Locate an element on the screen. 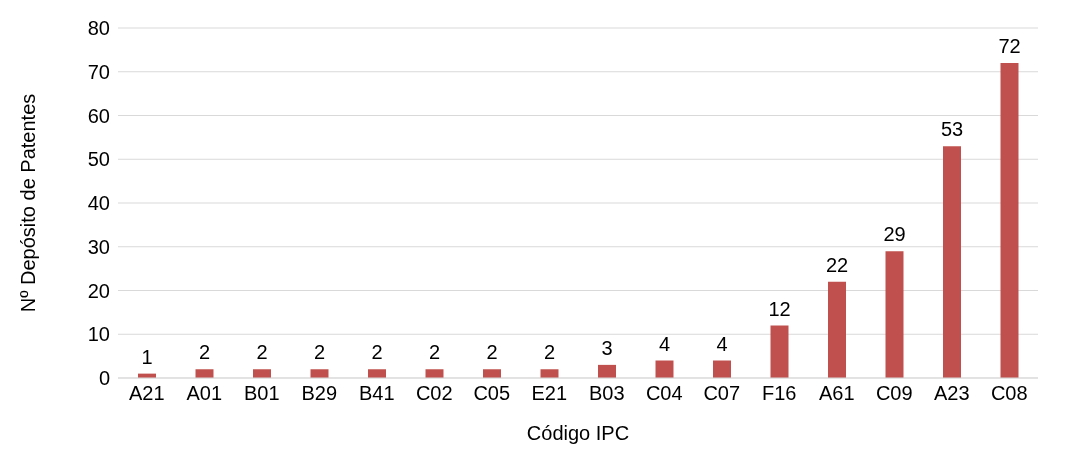  x-axis-title: Código IPC is located at coordinates (578, 433).